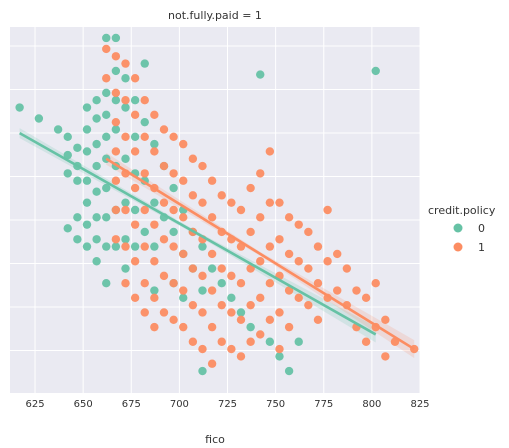 The width and height of the screenshot is (509, 448). What do you see at coordinates (323, 404) in the screenshot?
I see `x-tick-label-6: 775` at bounding box center [323, 404].